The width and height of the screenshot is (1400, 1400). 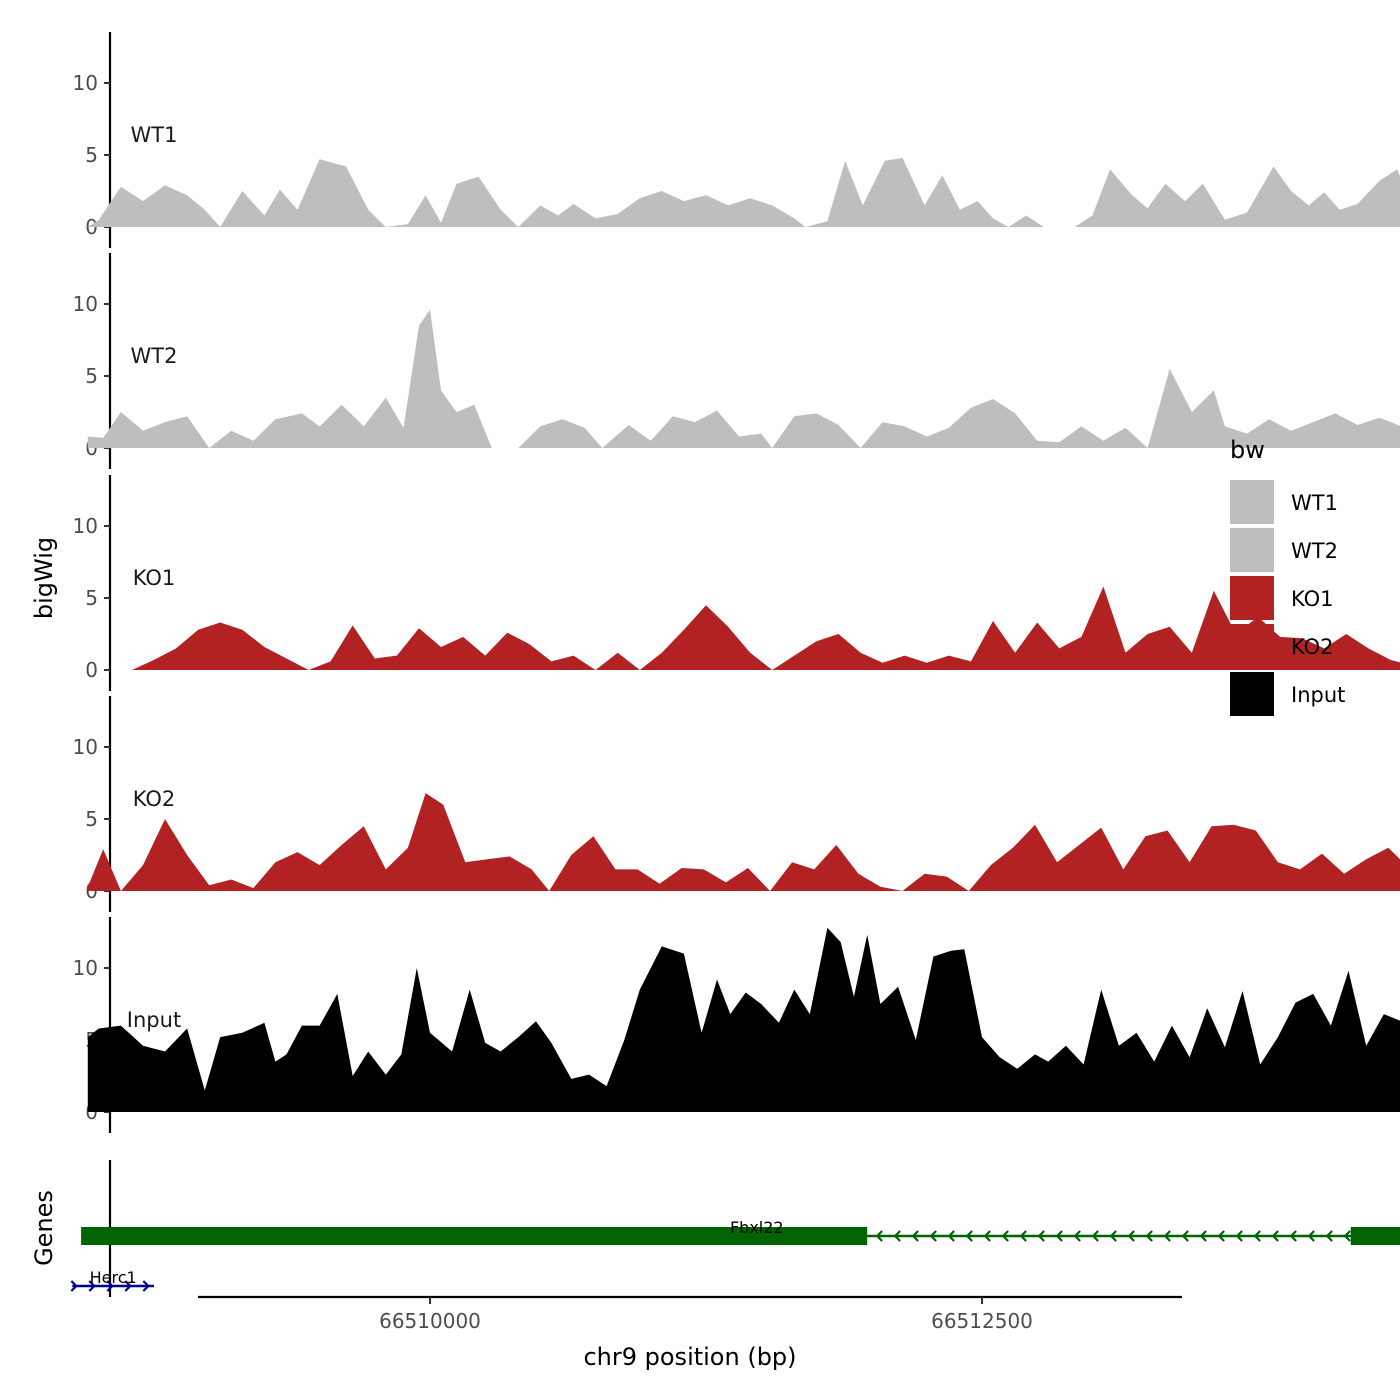 I want to click on track-label: KO2, so click(x=154, y=799).